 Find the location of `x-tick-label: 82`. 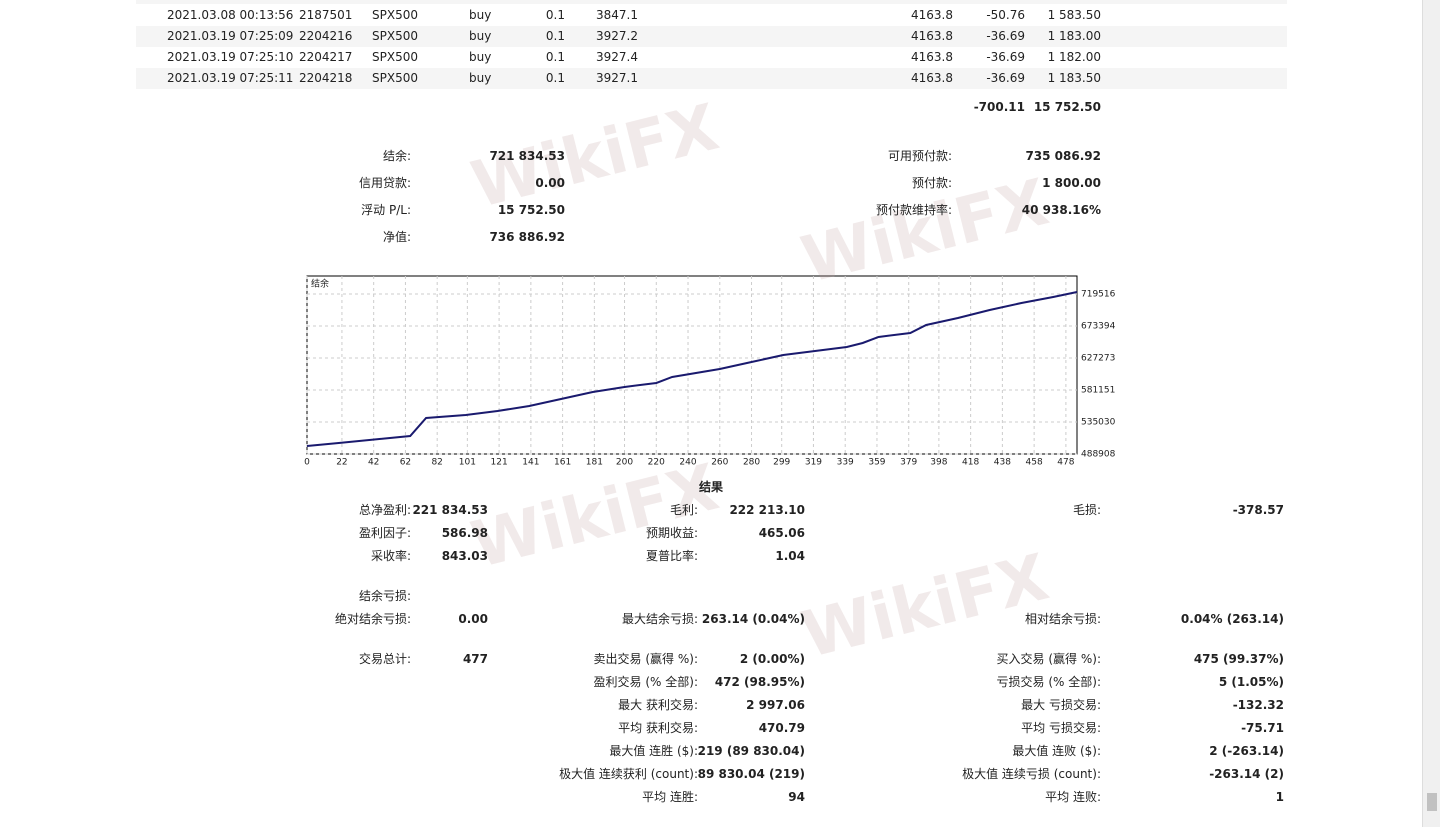

x-tick-label: 82 is located at coordinates (436, 463).